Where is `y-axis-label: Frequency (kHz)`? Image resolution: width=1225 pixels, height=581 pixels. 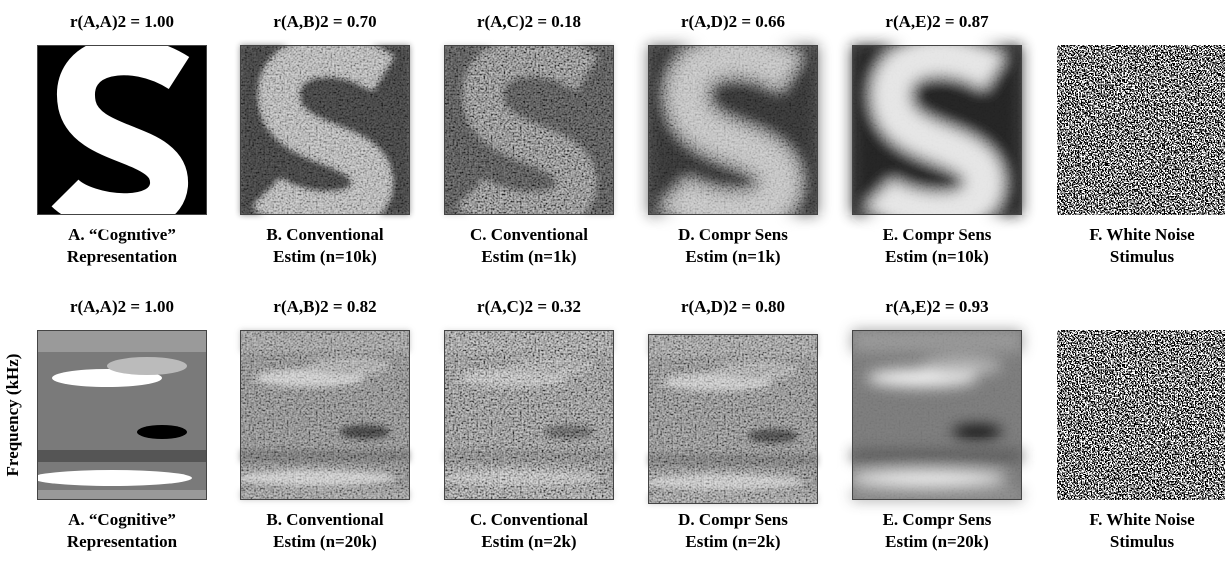
y-axis-label: Frequency (kHz) is located at coordinates (12, 415).